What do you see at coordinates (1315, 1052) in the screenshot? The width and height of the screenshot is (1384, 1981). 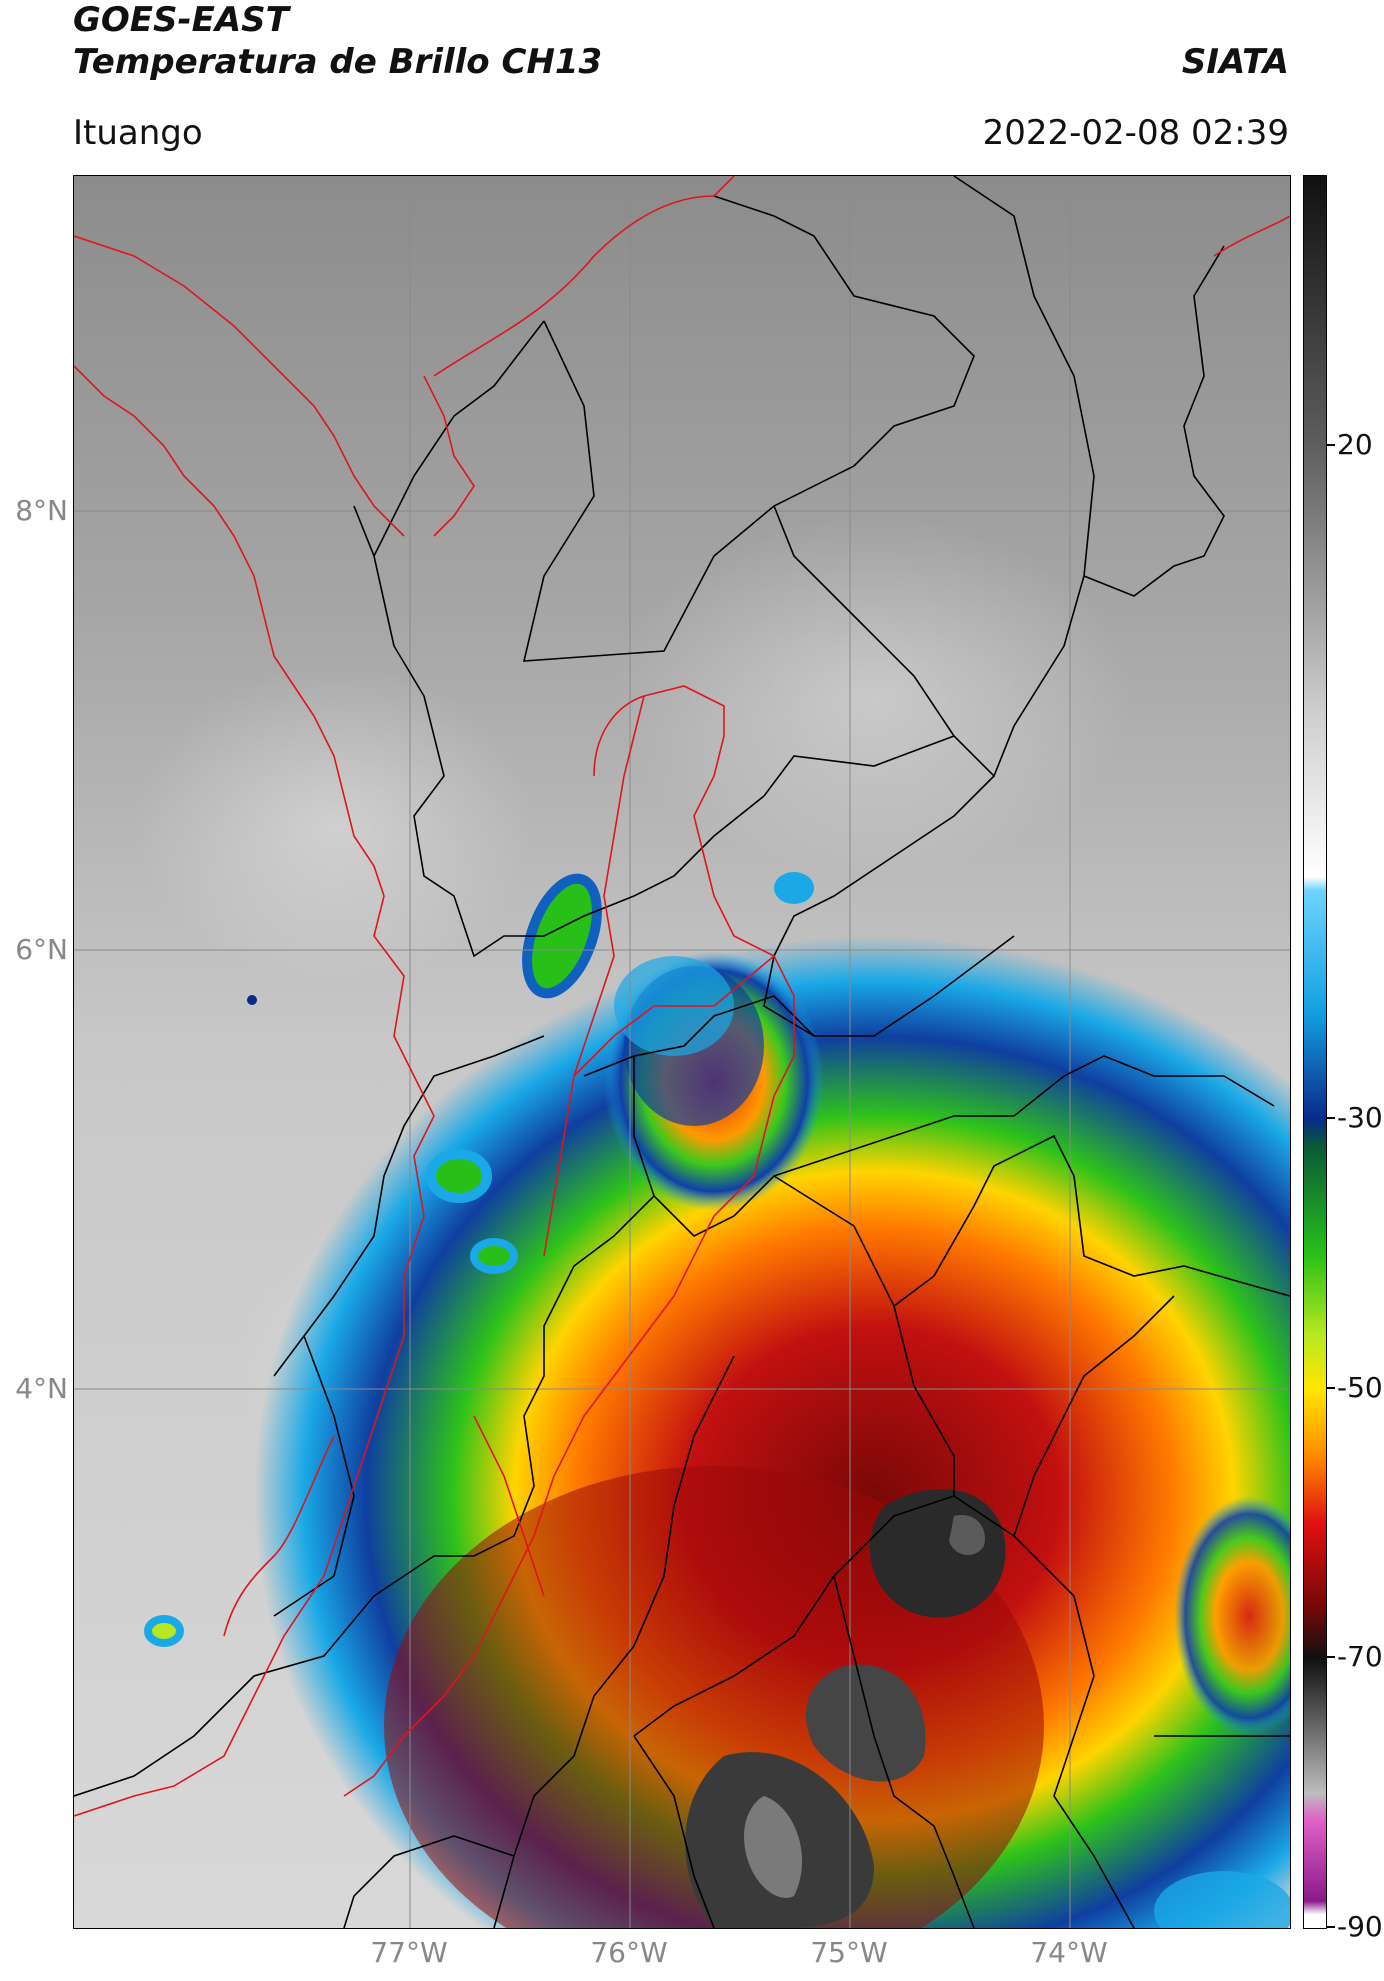 I see `temperature-colorbar` at bounding box center [1315, 1052].